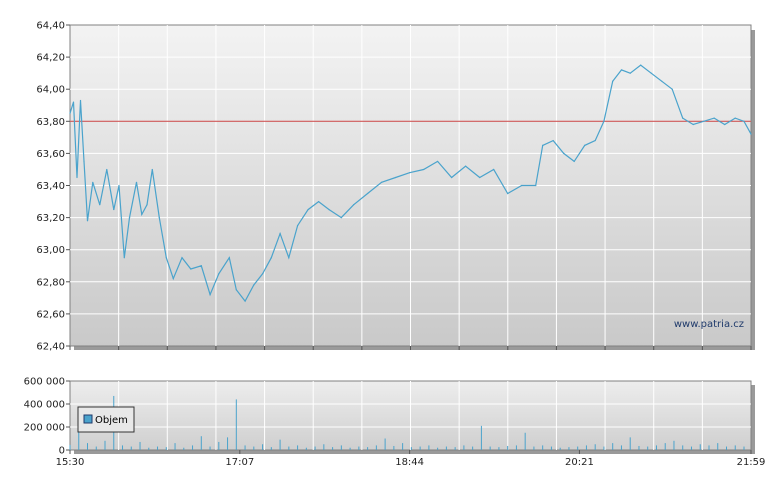 This screenshot has width=780, height=490. What do you see at coordinates (579, 462) in the screenshot?
I see `x-tick-label: 20:21` at bounding box center [579, 462].